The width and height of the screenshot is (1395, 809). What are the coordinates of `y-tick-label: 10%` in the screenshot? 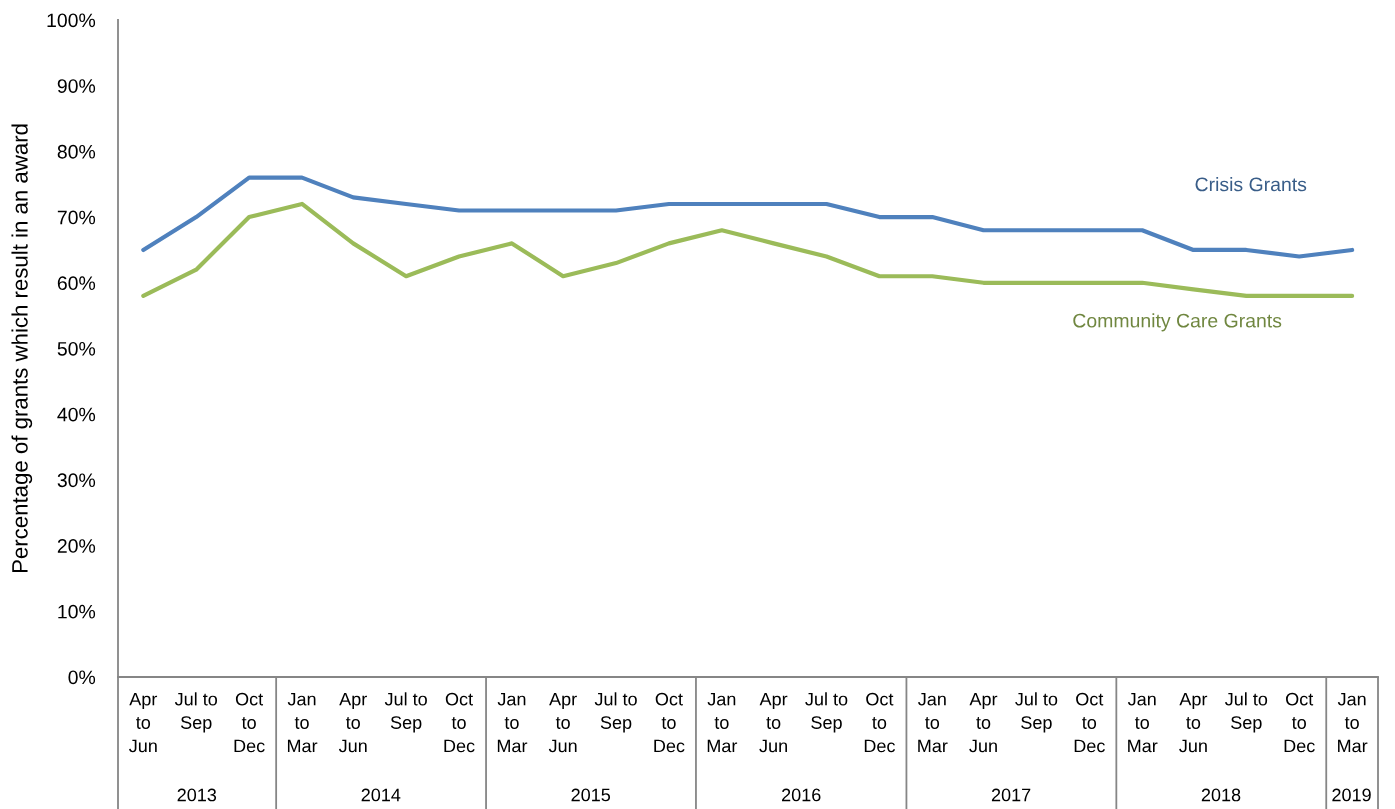 It's located at (77, 611).